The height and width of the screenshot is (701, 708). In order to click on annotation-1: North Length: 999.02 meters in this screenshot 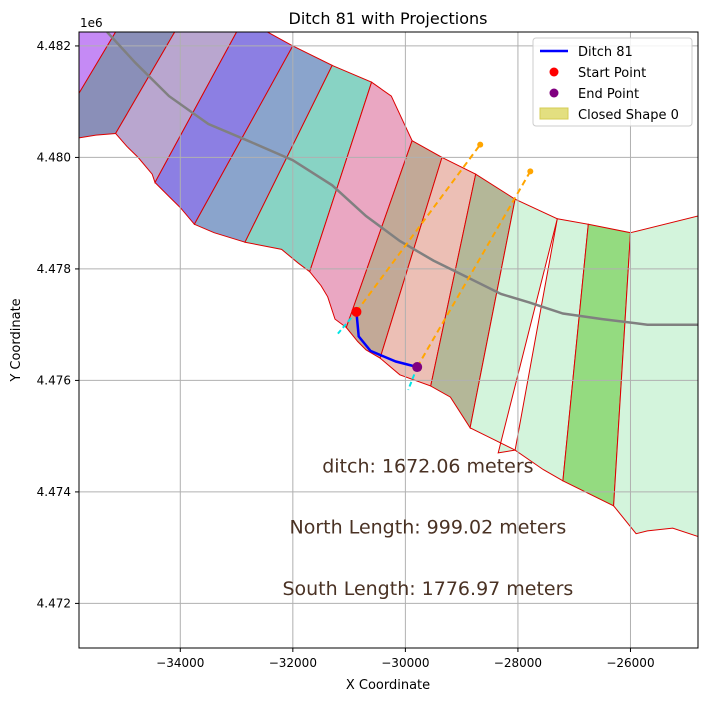, I will do `click(428, 528)`.